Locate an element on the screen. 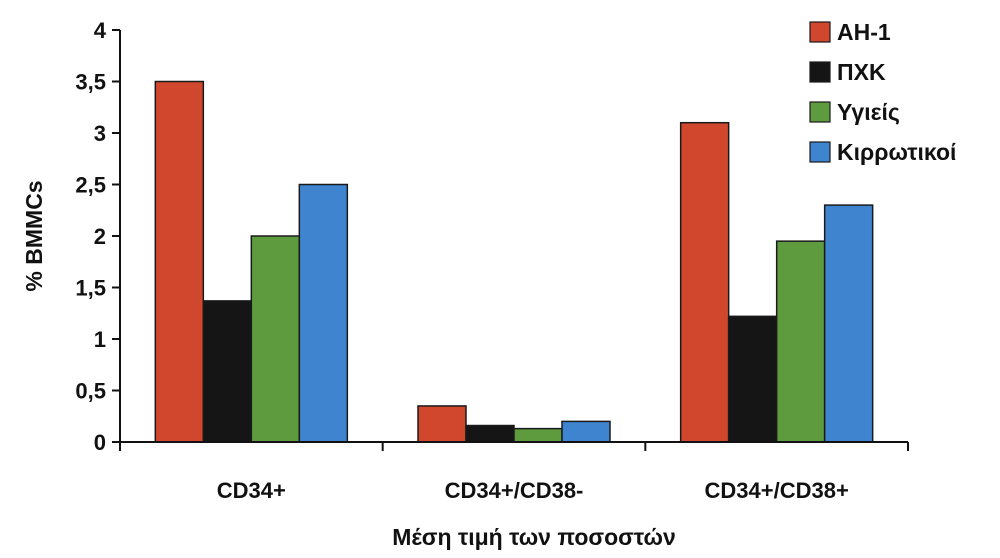 The height and width of the screenshot is (558, 1000). y-tick-label: 3 is located at coordinates (100, 133).